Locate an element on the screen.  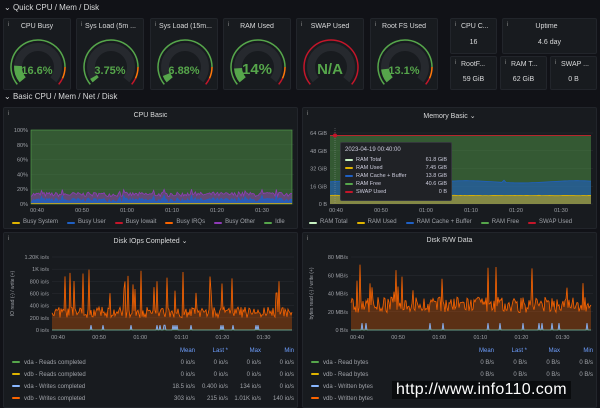
legend-item: Busy IRQs is located at coordinates (185, 222).